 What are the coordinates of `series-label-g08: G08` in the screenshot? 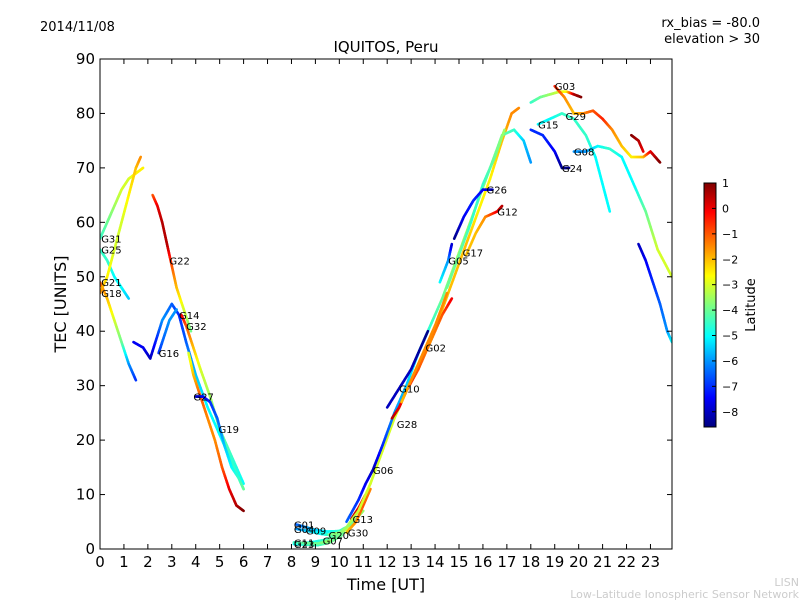 It's located at (584, 153).